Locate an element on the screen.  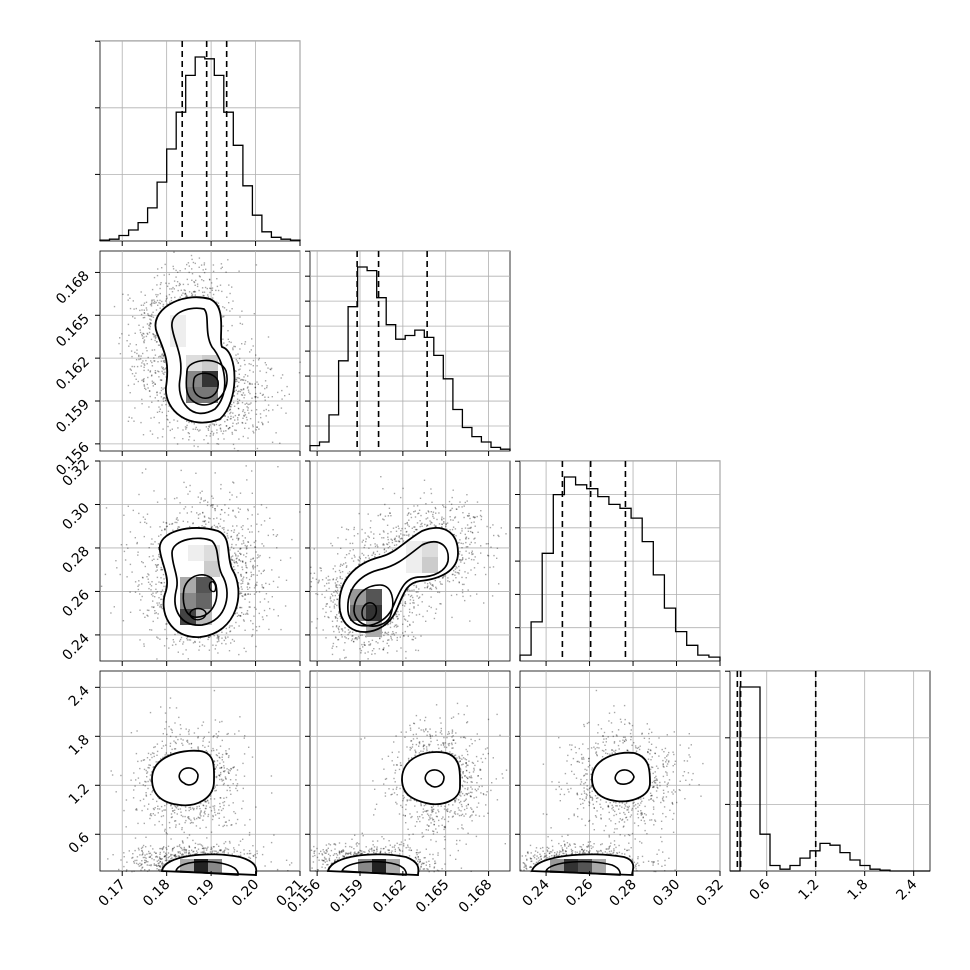
x-tick-label: 0.6 is located at coordinates (760, 889).